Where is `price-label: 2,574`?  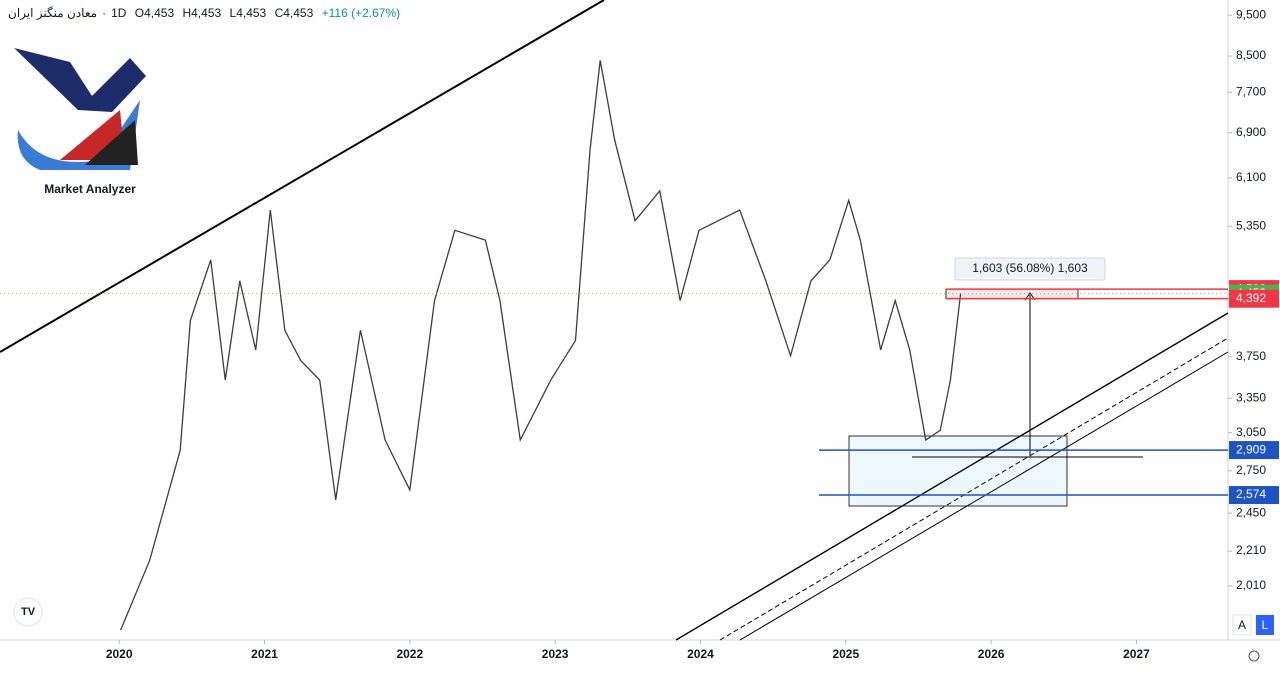
price-label: 2,574 is located at coordinates (1251, 494).